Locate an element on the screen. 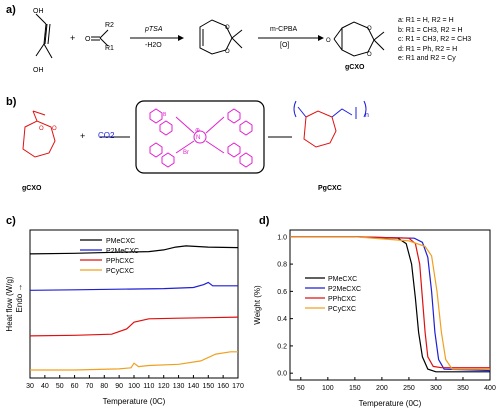  polymer-carbonate-structure is located at coordinates (330, 109).